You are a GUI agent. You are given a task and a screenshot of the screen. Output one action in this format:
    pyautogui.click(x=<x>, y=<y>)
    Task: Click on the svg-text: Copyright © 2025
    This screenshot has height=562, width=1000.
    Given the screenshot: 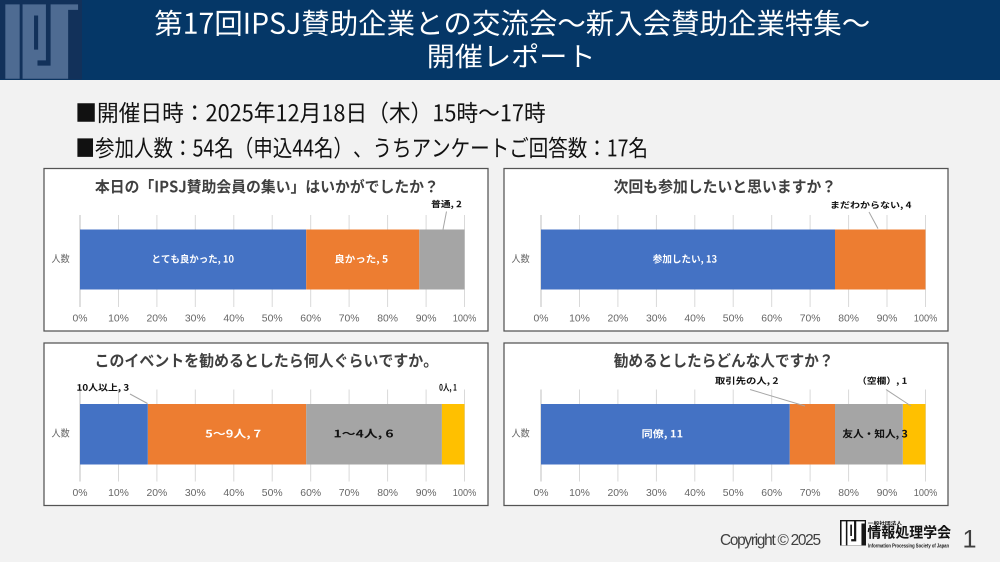 What is the action you would take?
    pyautogui.click(x=770, y=540)
    